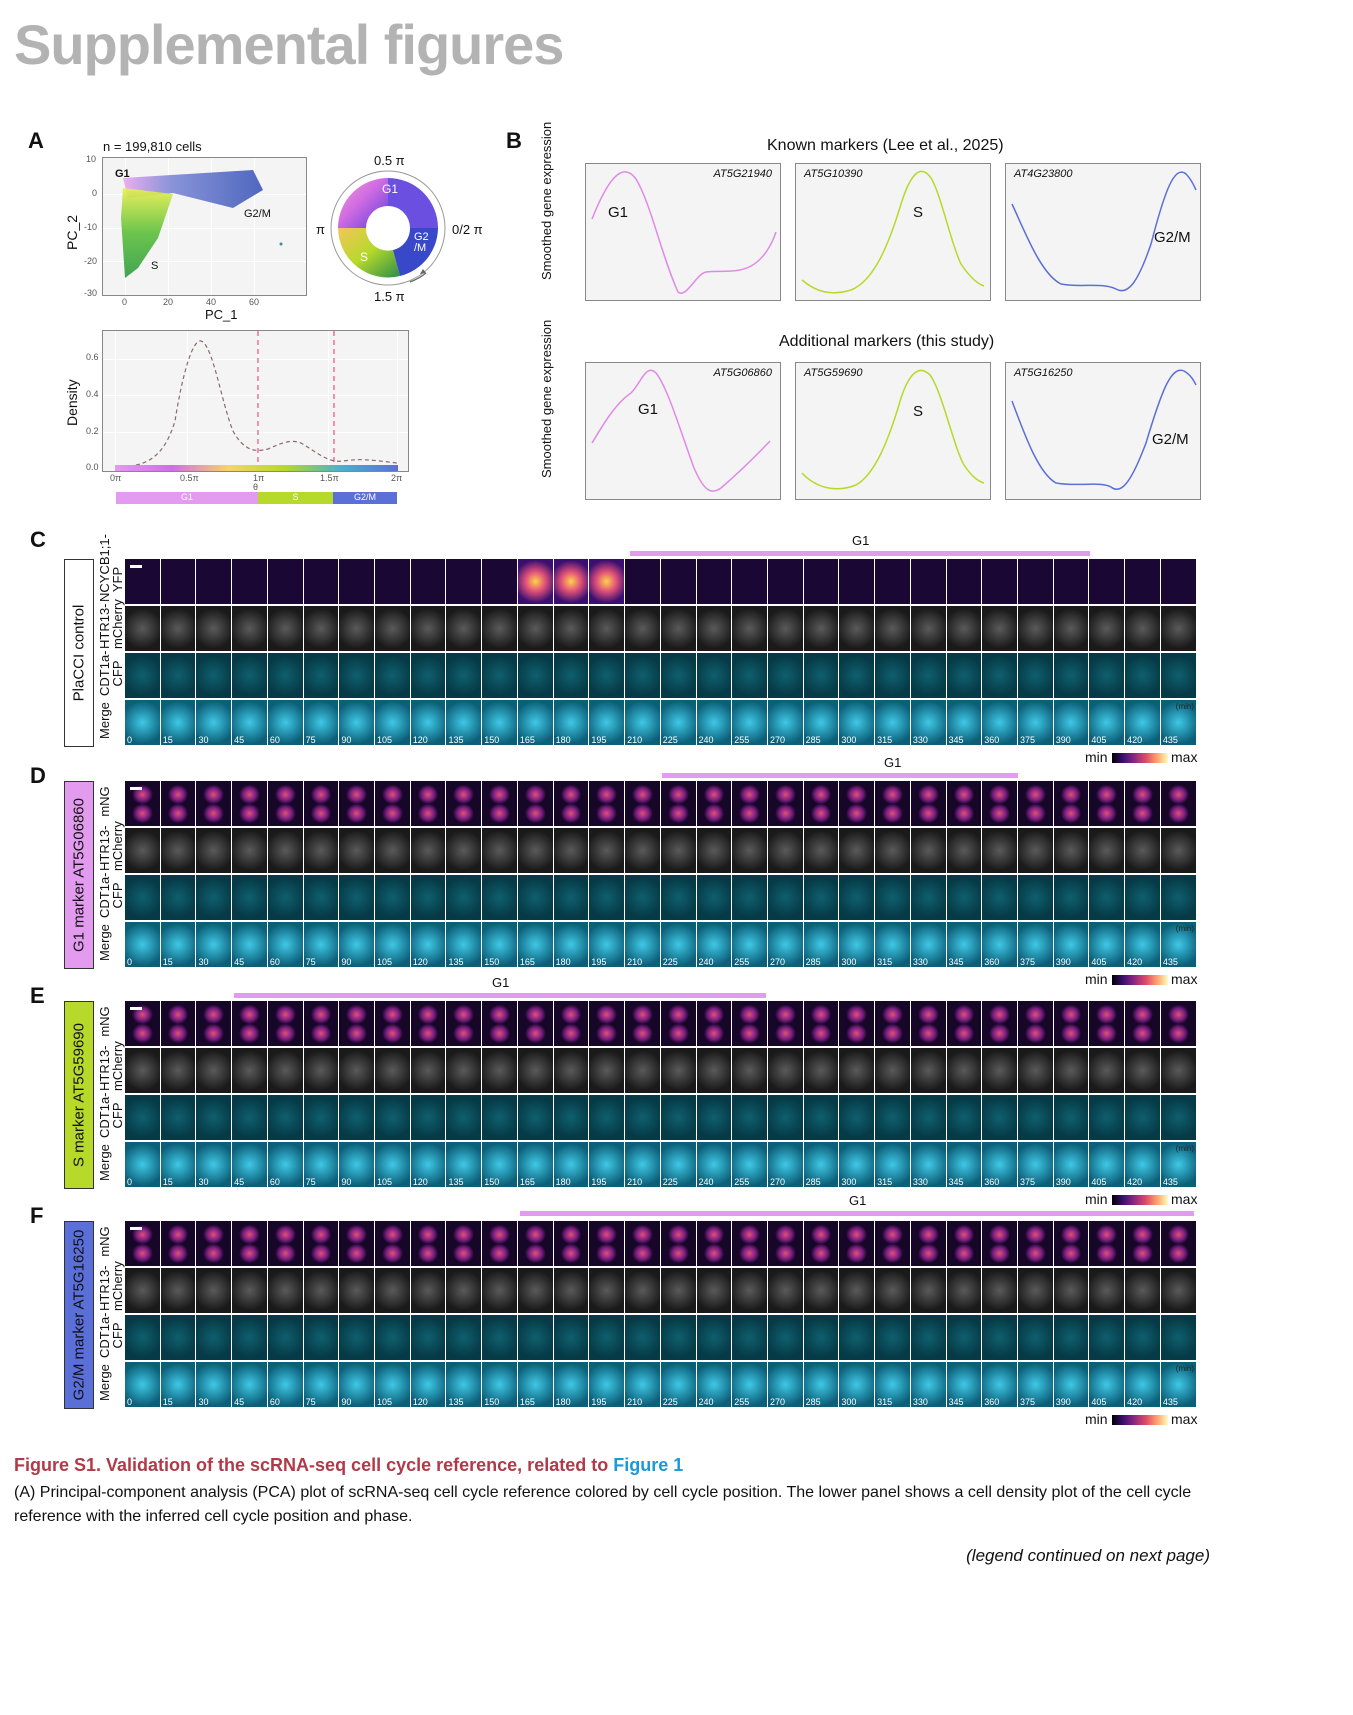 The width and height of the screenshot is (1353, 1715). I want to click on density-curve, so click(256, 401).